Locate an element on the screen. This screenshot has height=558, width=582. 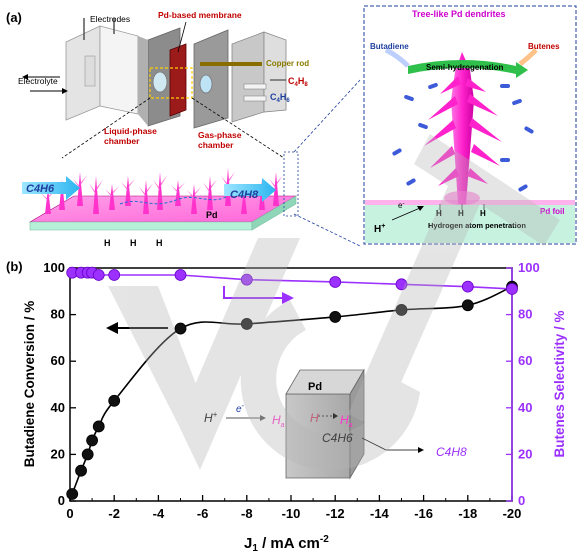
semi-hydrogenation-label: Semi-hydrogenation is located at coordinates (464, 67).